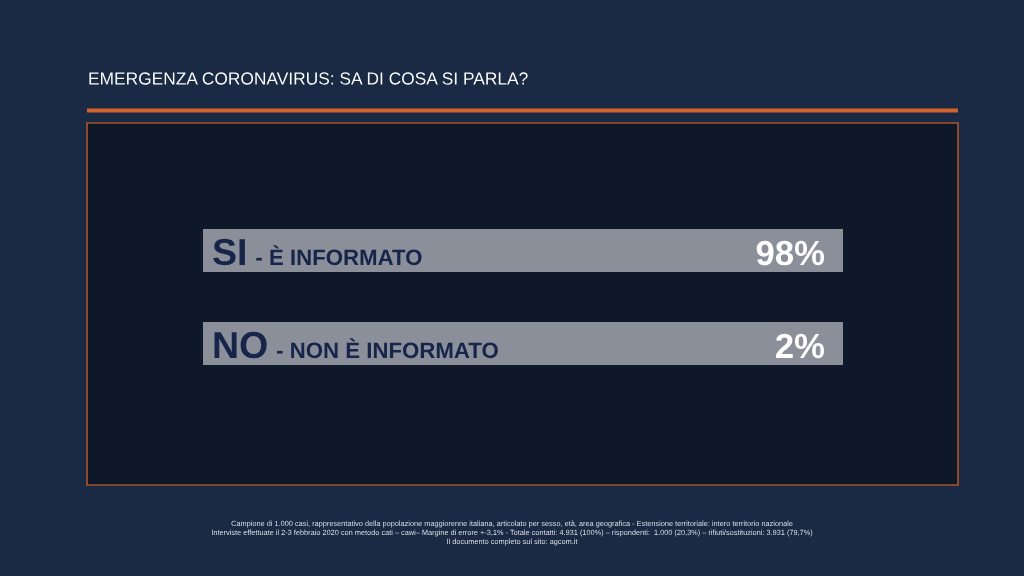 The image size is (1024, 576). I want to click on category-label: SI - È INFORMATO, so click(317, 252).